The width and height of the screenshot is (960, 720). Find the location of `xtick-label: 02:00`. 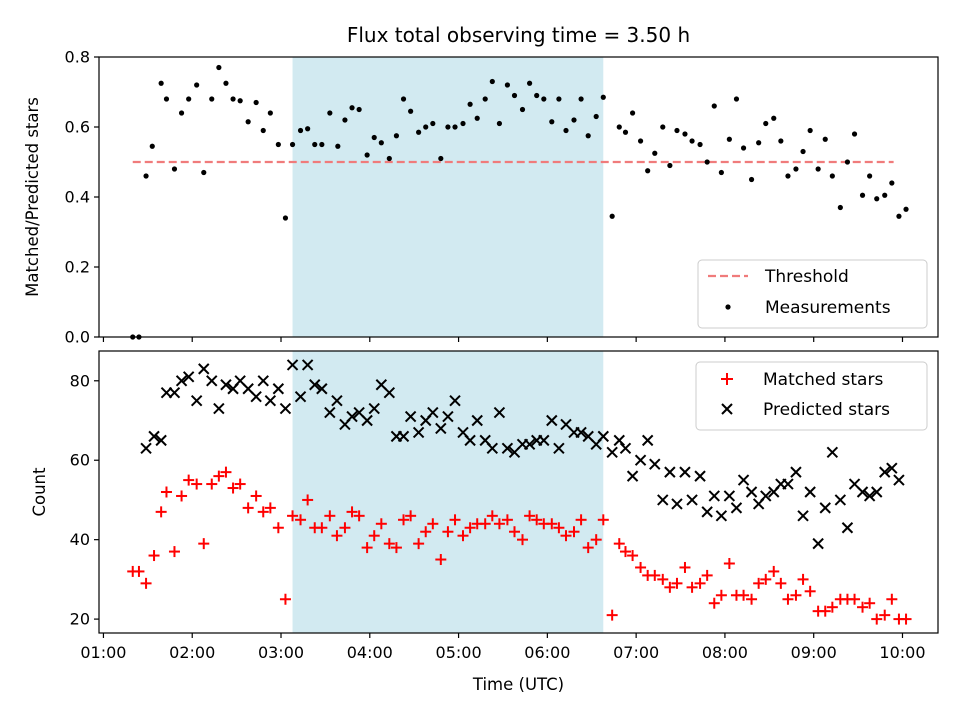

xtick-label: 02:00 is located at coordinates (192, 652).